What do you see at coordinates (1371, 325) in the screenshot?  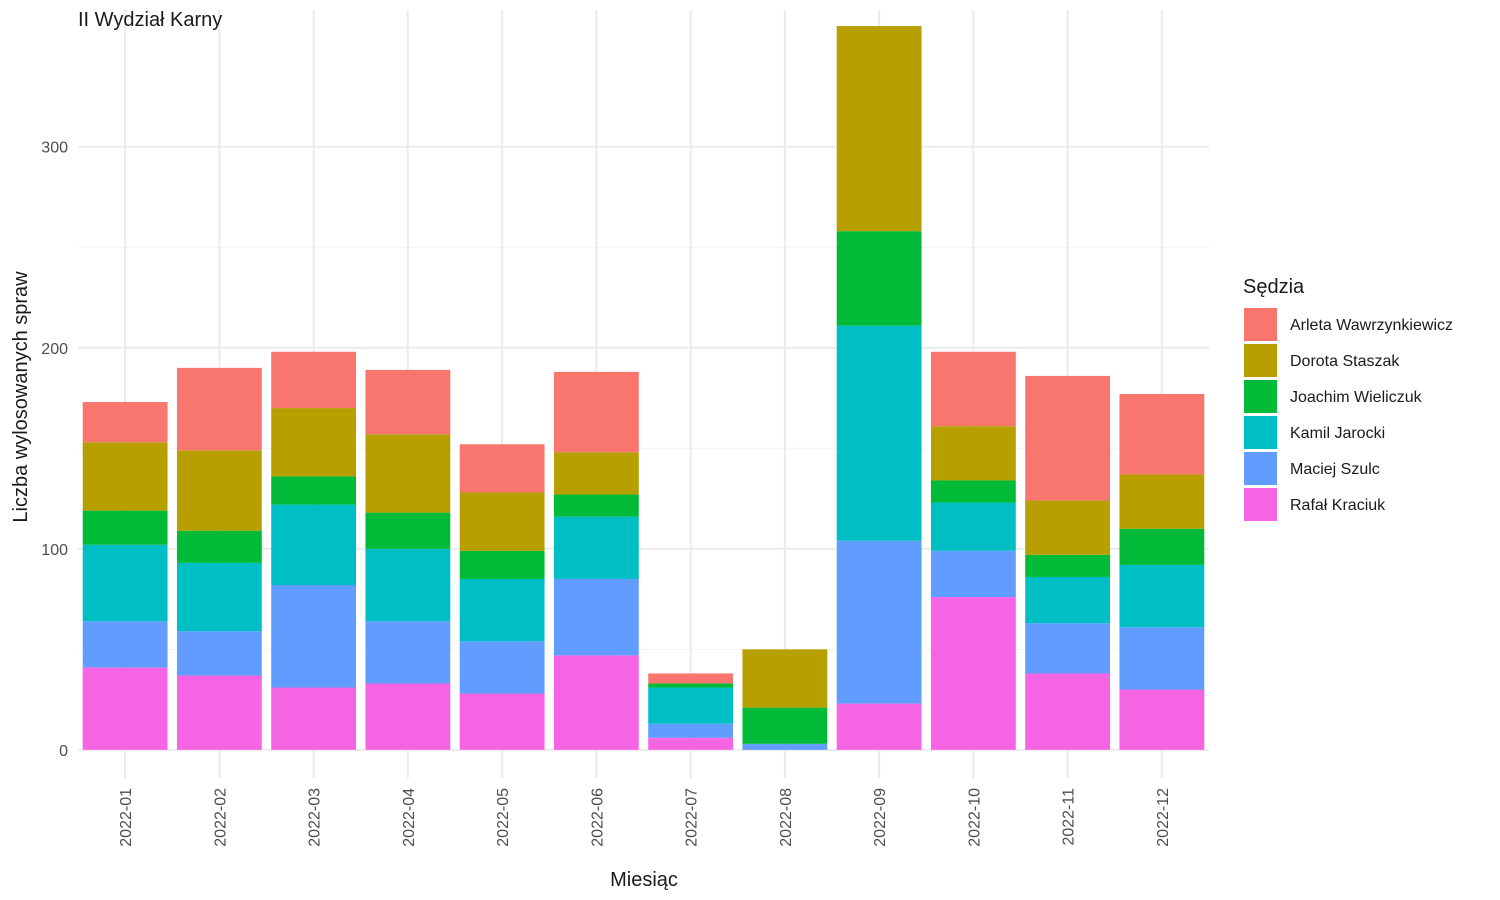 I see `legend-label: Arleta Wawrzynkiewicz` at bounding box center [1371, 325].